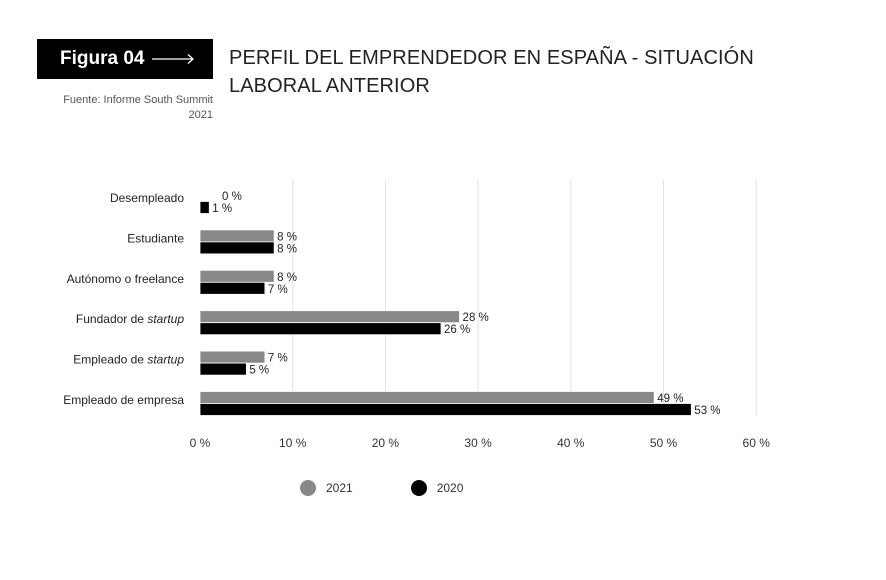  What do you see at coordinates (278, 290) in the screenshot?
I see `data-label-2020: 7 %` at bounding box center [278, 290].